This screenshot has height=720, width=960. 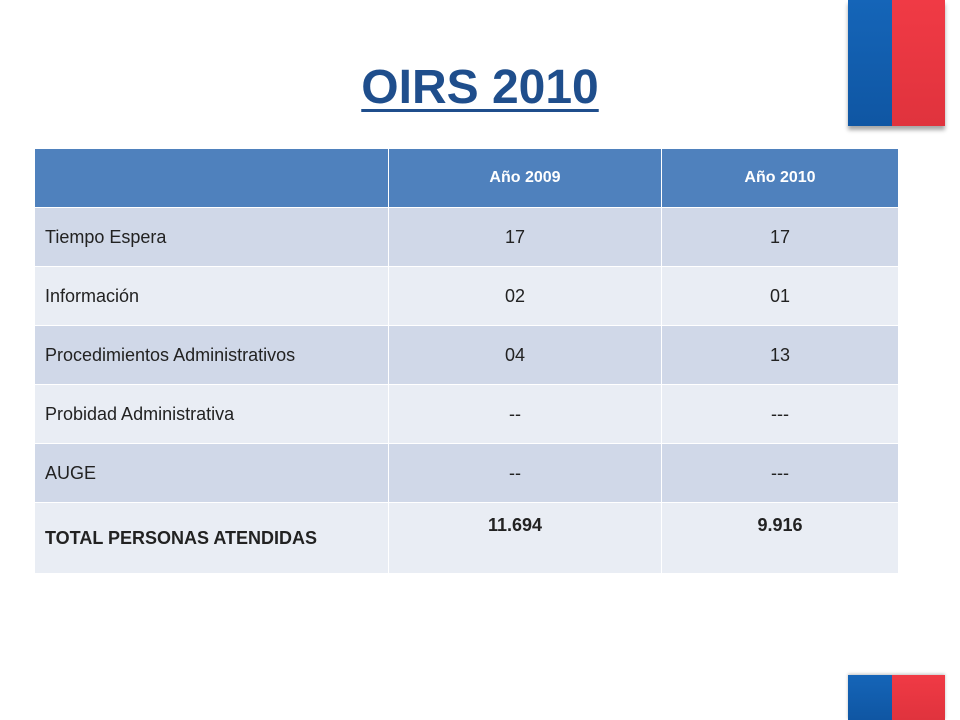 What do you see at coordinates (525, 237) in the screenshot?
I see `value-2009: 17` at bounding box center [525, 237].